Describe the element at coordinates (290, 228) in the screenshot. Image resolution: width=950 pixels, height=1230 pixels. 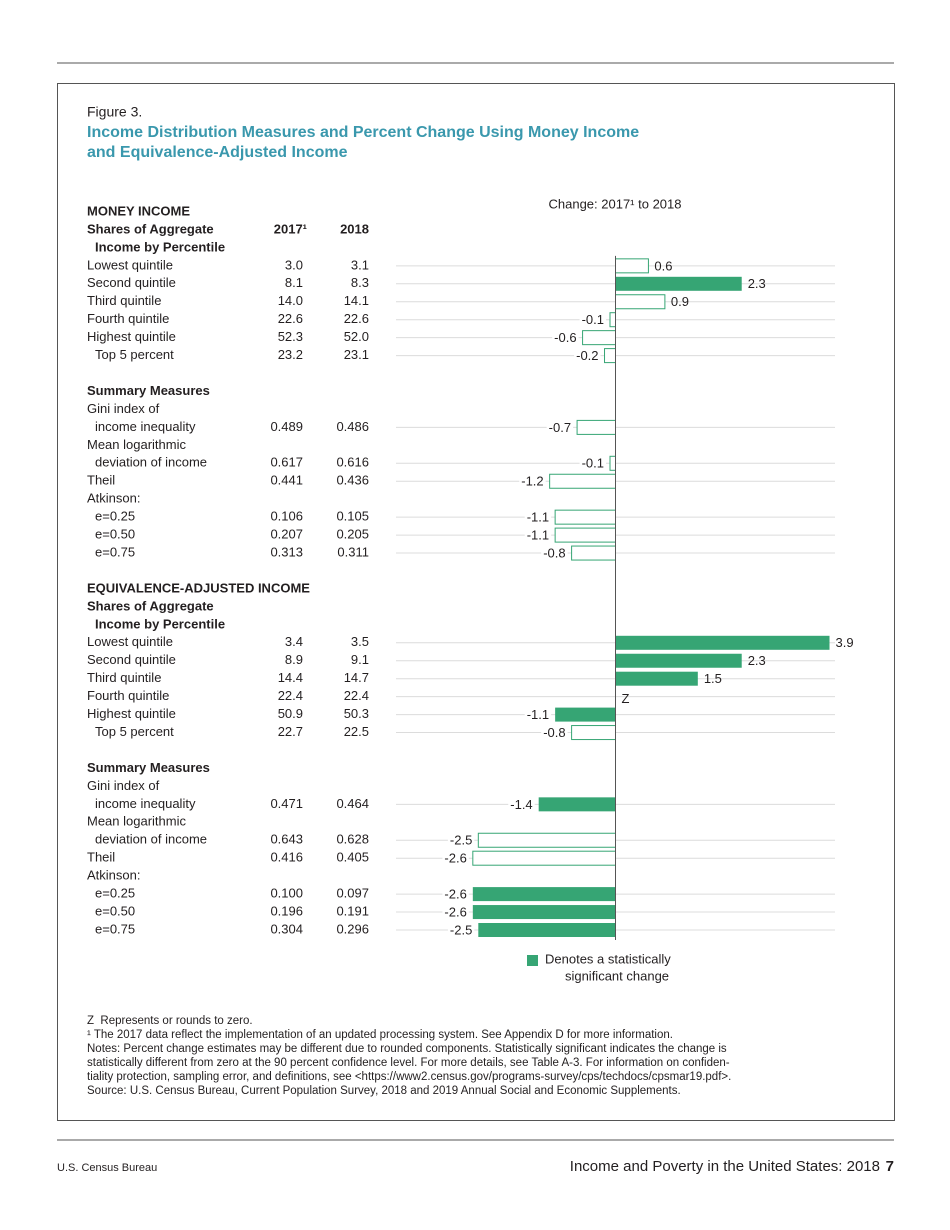
I see `column-header: 2017¹` at that location.